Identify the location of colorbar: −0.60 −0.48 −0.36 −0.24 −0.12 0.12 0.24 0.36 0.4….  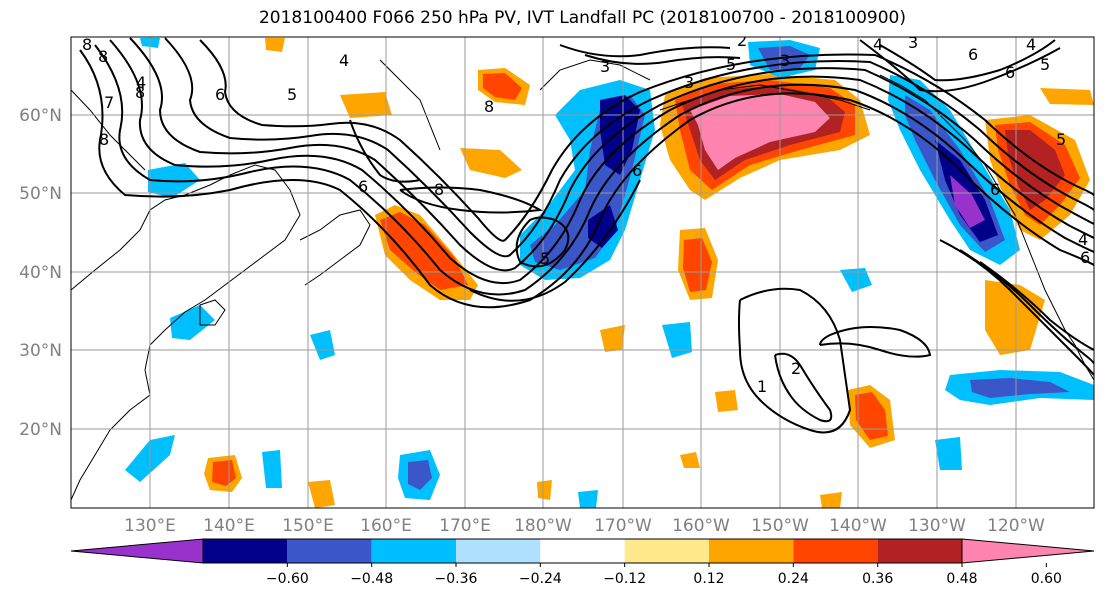
(582, 562).